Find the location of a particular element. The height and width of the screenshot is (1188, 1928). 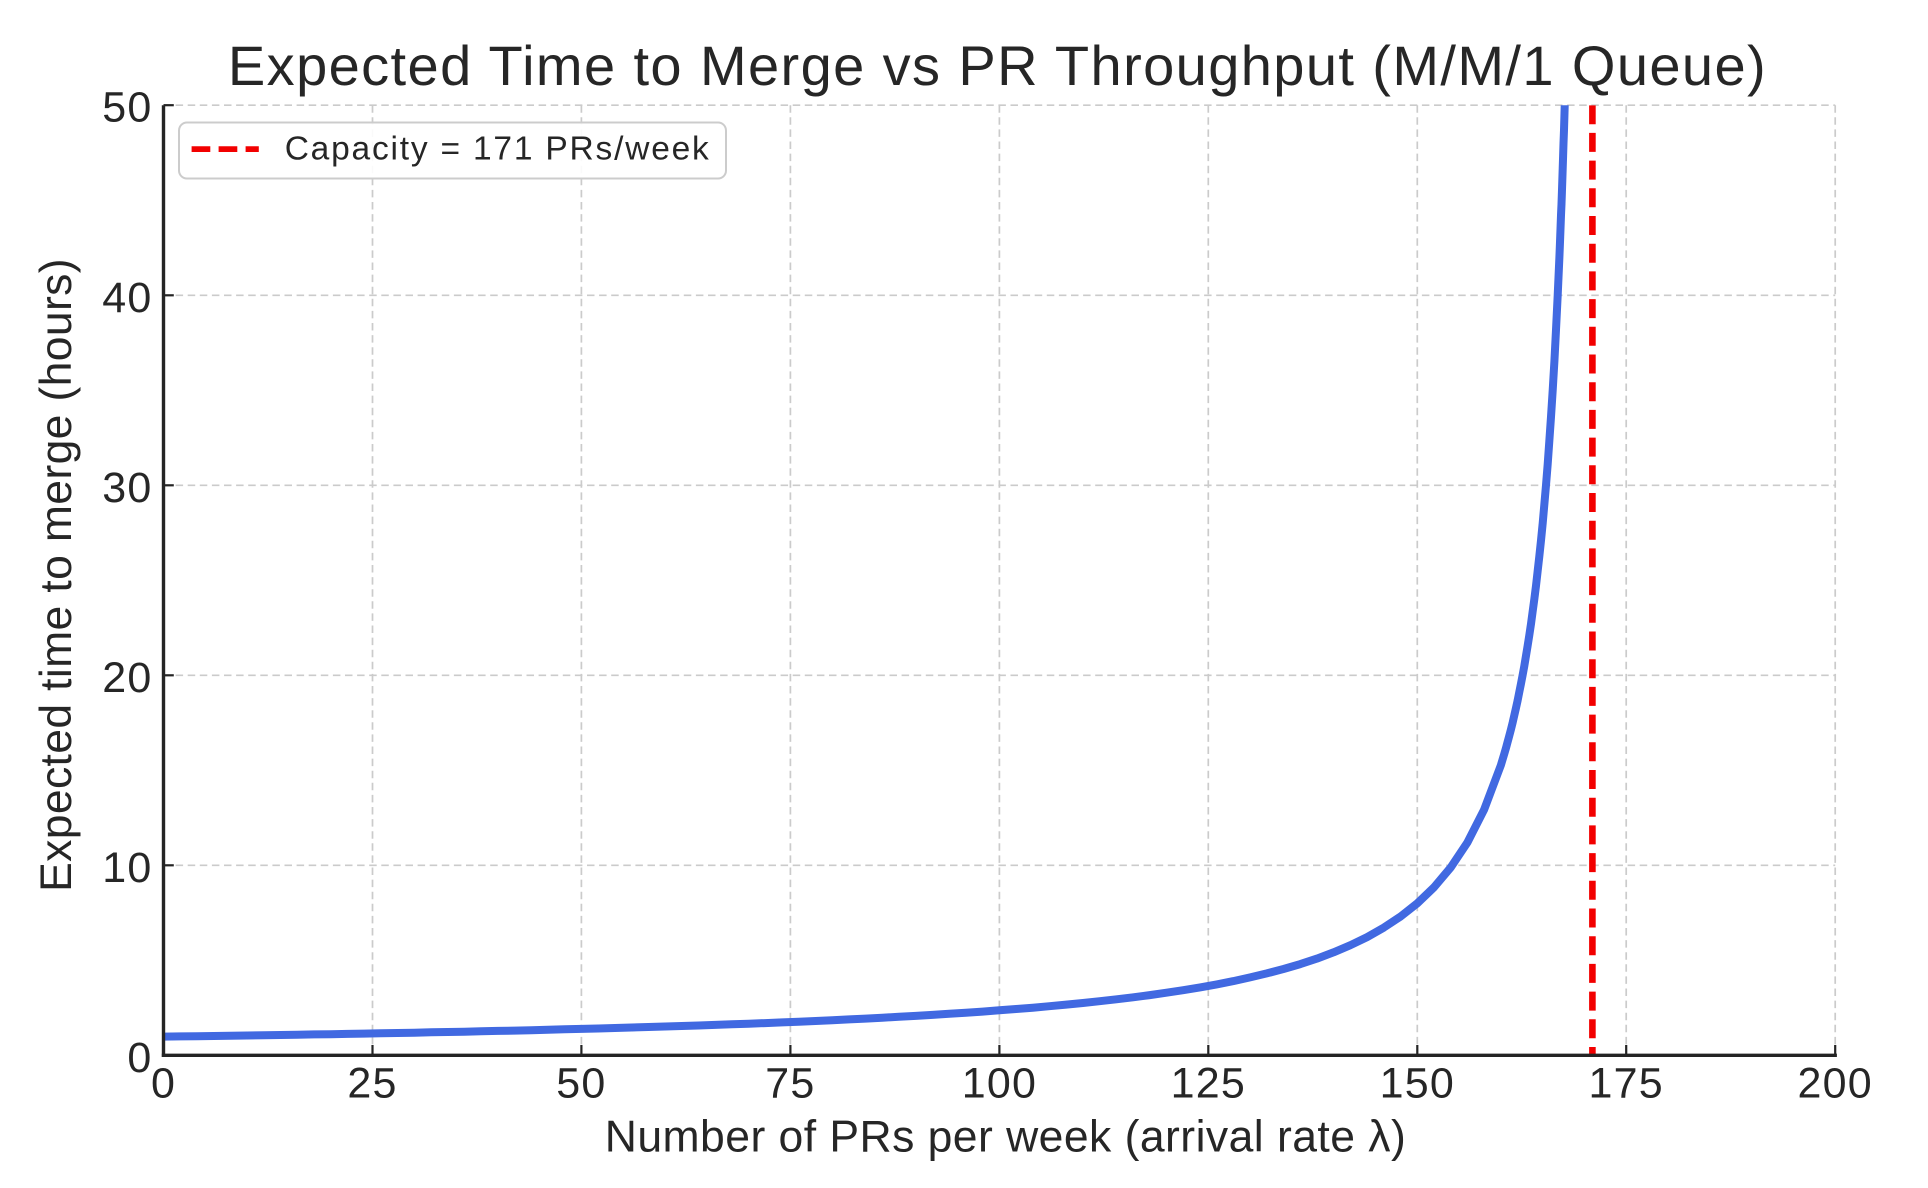

svg-text: Capacity = 171 PRs/week is located at coordinates (498, 149).